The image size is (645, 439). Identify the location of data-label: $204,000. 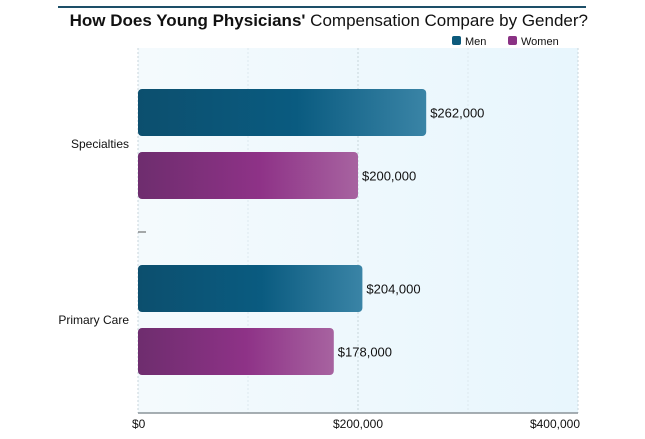
(393, 289).